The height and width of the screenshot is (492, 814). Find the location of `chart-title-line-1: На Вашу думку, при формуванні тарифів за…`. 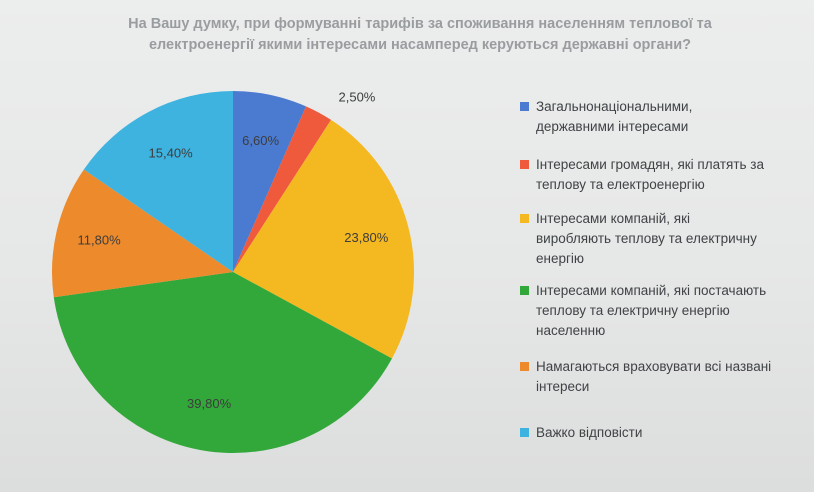

chart-title-line-1: На Вашу думку, при формуванні тарифів за… is located at coordinates (420, 24).